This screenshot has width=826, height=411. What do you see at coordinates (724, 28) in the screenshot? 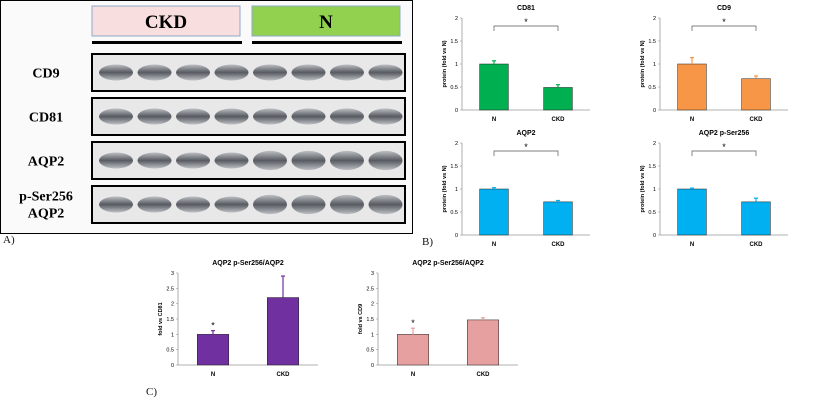
I see `significance-bracket` at bounding box center [724, 28].